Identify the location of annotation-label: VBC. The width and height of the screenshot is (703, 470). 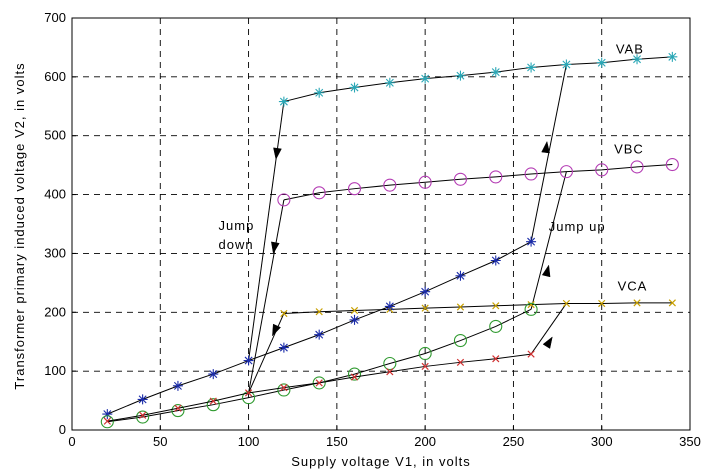
(629, 148).